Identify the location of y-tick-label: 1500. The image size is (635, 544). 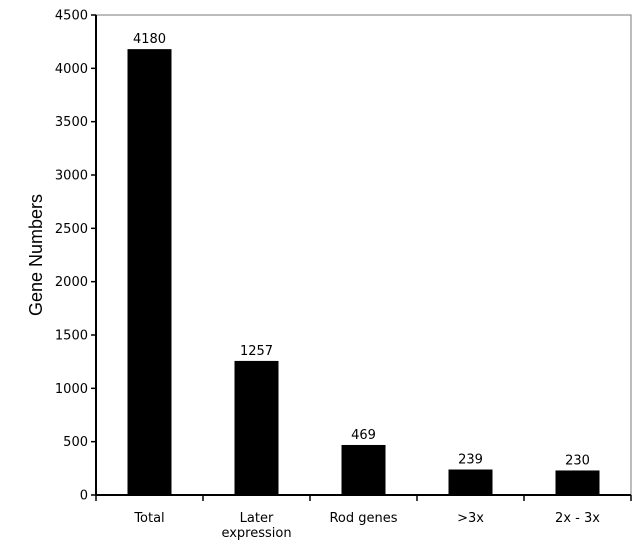
(71, 336).